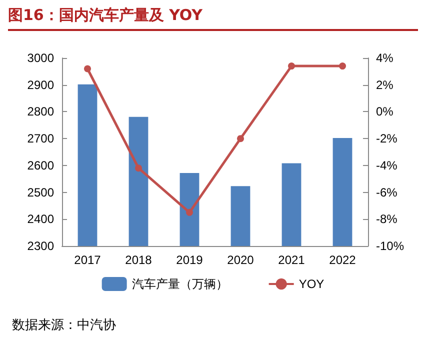 The height and width of the screenshot is (345, 426). Describe the element at coordinates (64, 325) in the screenshot. I see `source-note: 数据来源：中汽协` at that location.